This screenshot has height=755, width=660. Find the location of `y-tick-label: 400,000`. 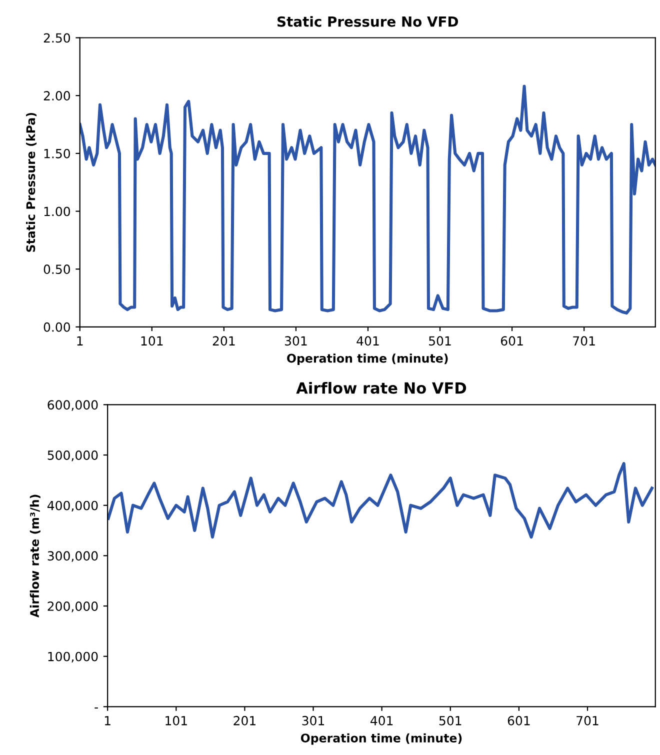

y-tick-label: 400,000 is located at coordinates (72, 506).